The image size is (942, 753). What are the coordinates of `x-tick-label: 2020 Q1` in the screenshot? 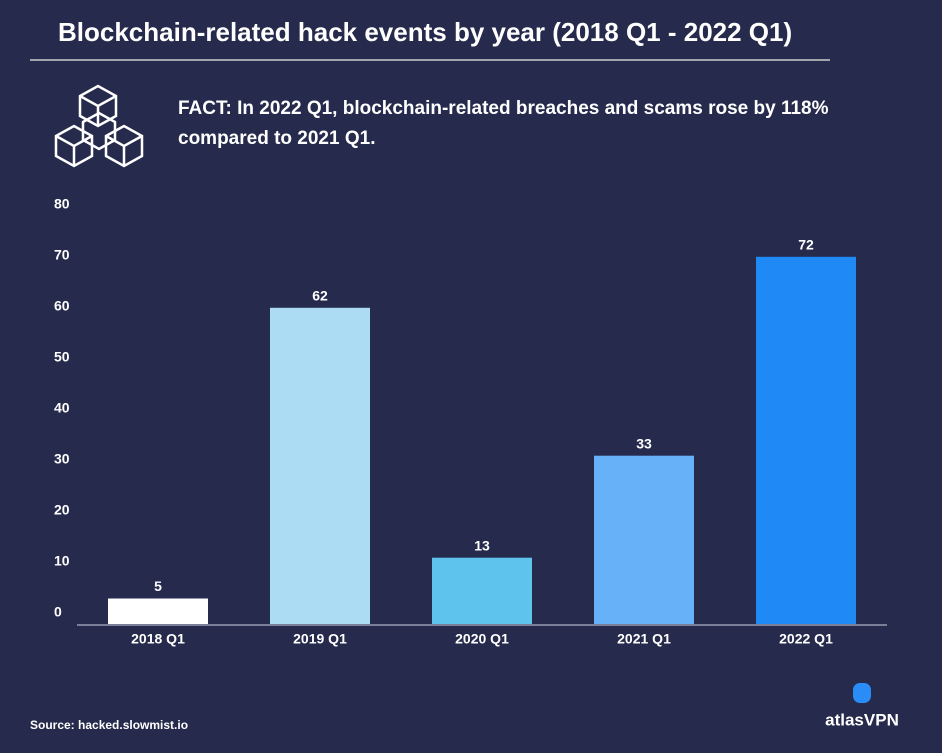 It's located at (482, 639).